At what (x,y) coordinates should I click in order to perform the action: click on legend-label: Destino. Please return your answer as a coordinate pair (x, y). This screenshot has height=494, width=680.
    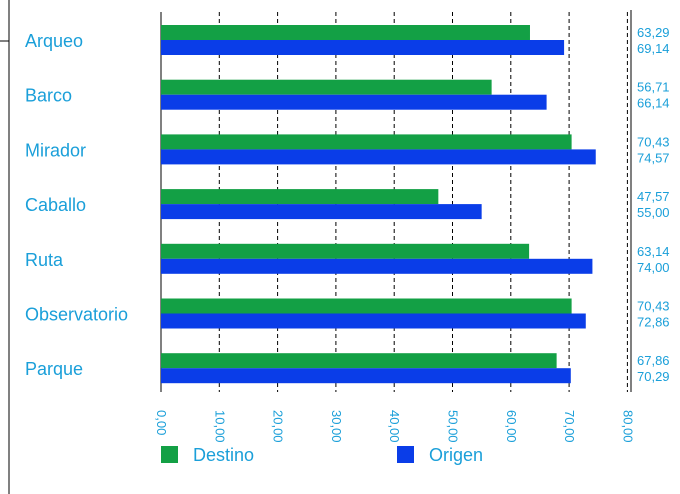
    Looking at the image, I should click on (223, 455).